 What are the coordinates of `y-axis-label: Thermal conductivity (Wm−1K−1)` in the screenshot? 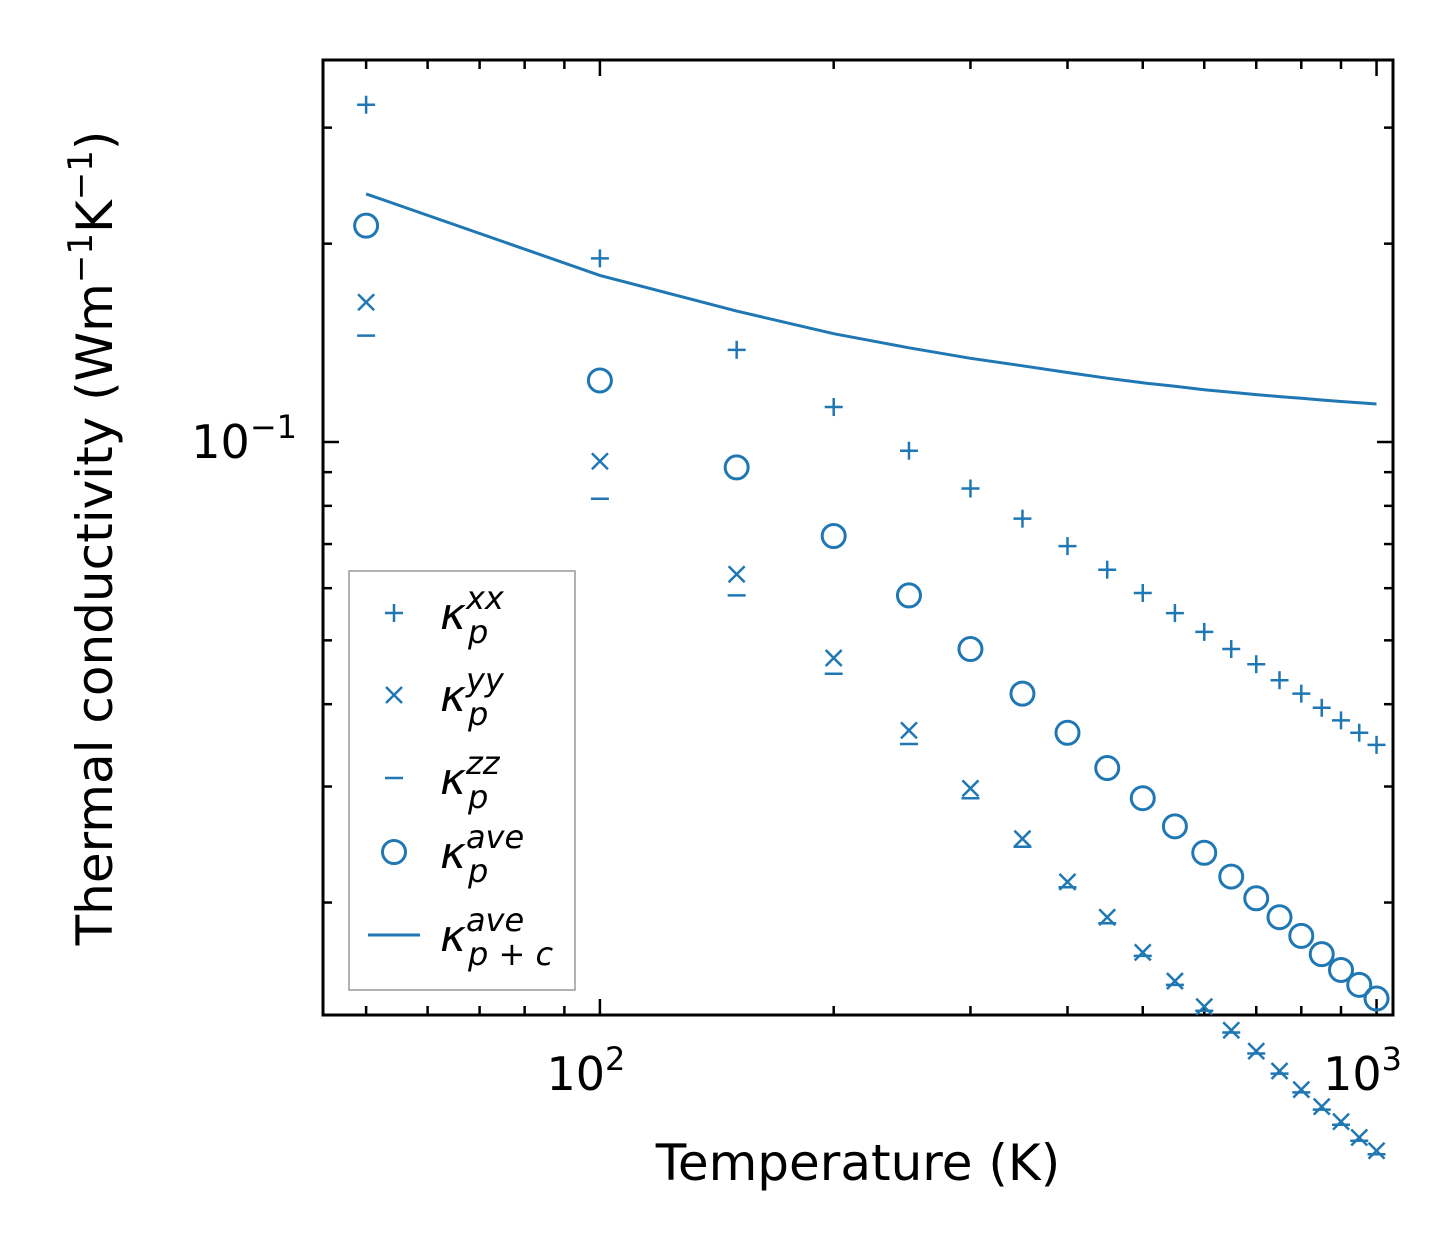 It's located at (92, 539).